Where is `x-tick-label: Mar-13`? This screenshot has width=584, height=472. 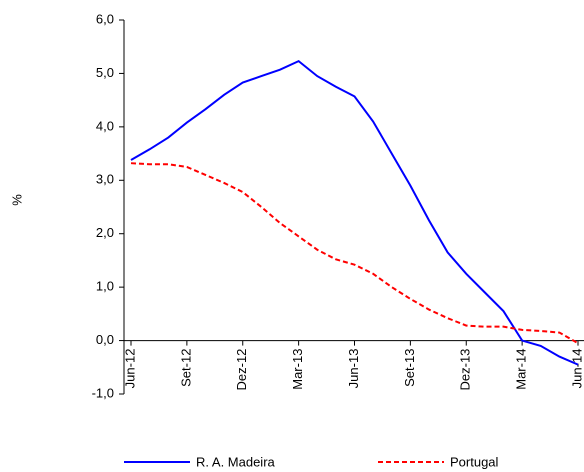 x-tick-label: Mar-13 is located at coordinates (297, 369).